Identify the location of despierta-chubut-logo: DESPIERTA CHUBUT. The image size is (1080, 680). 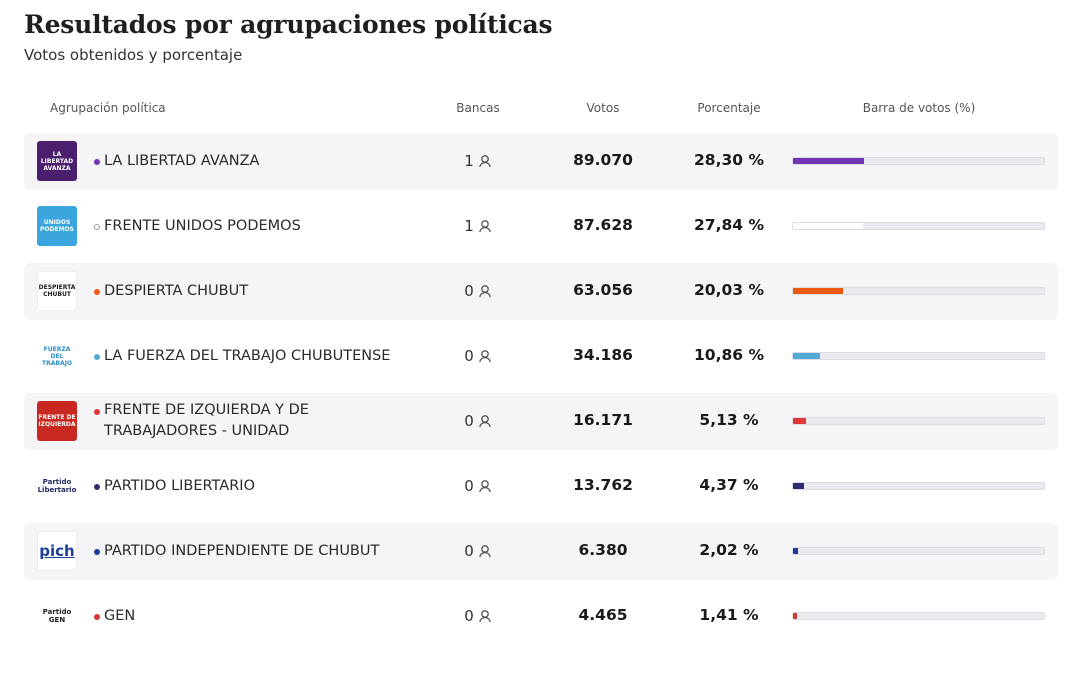
(57, 291).